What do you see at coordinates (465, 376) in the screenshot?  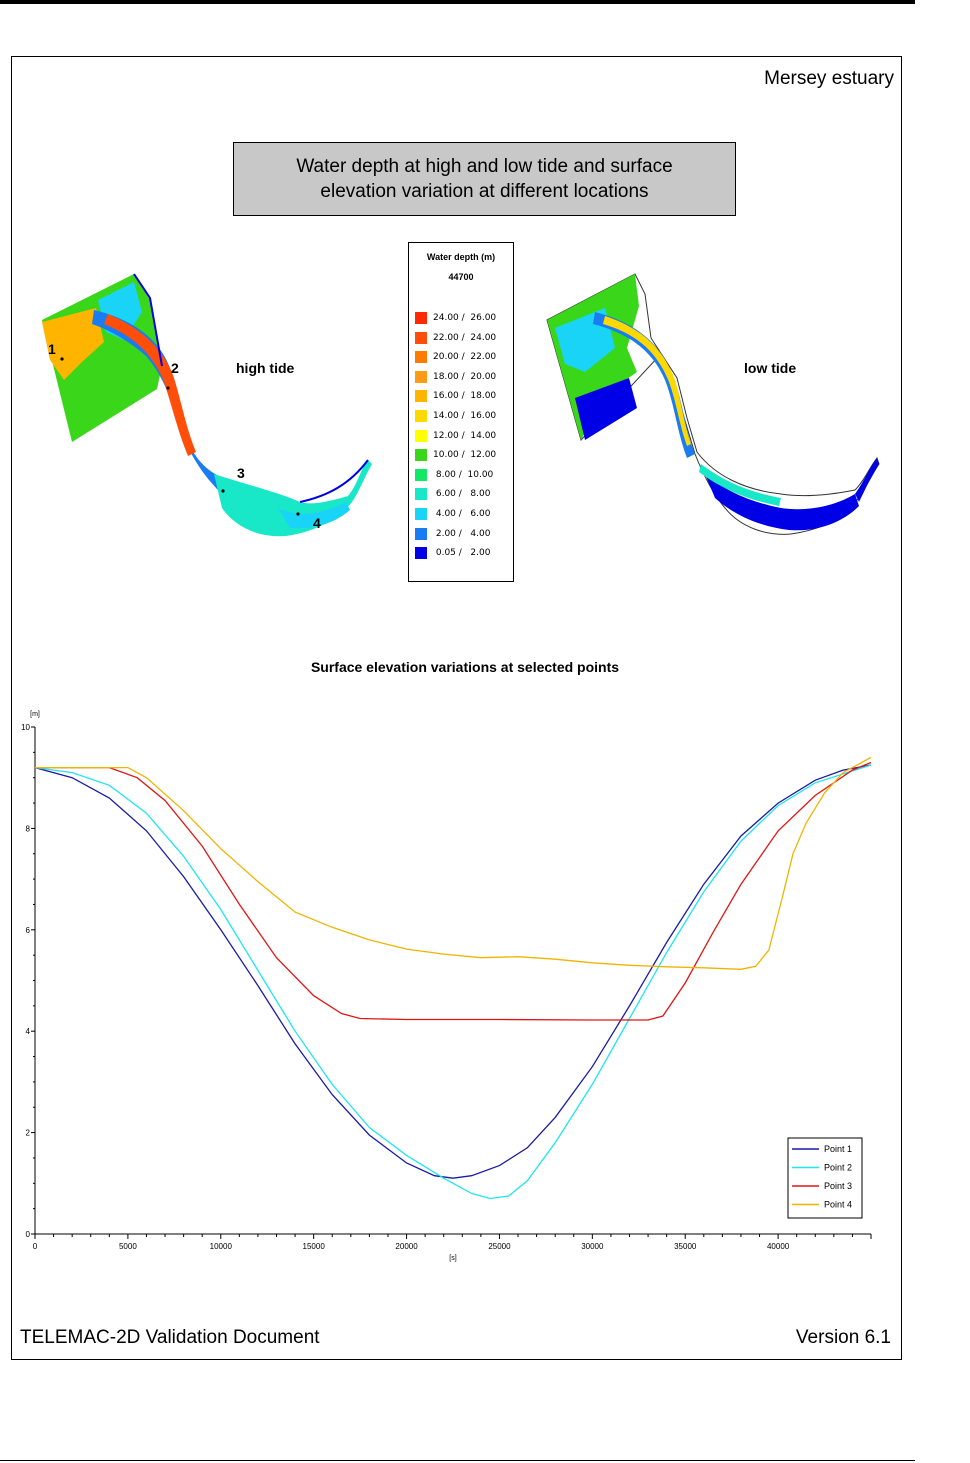 I see `legend-range-label: 18.00 / 20.00` at bounding box center [465, 376].